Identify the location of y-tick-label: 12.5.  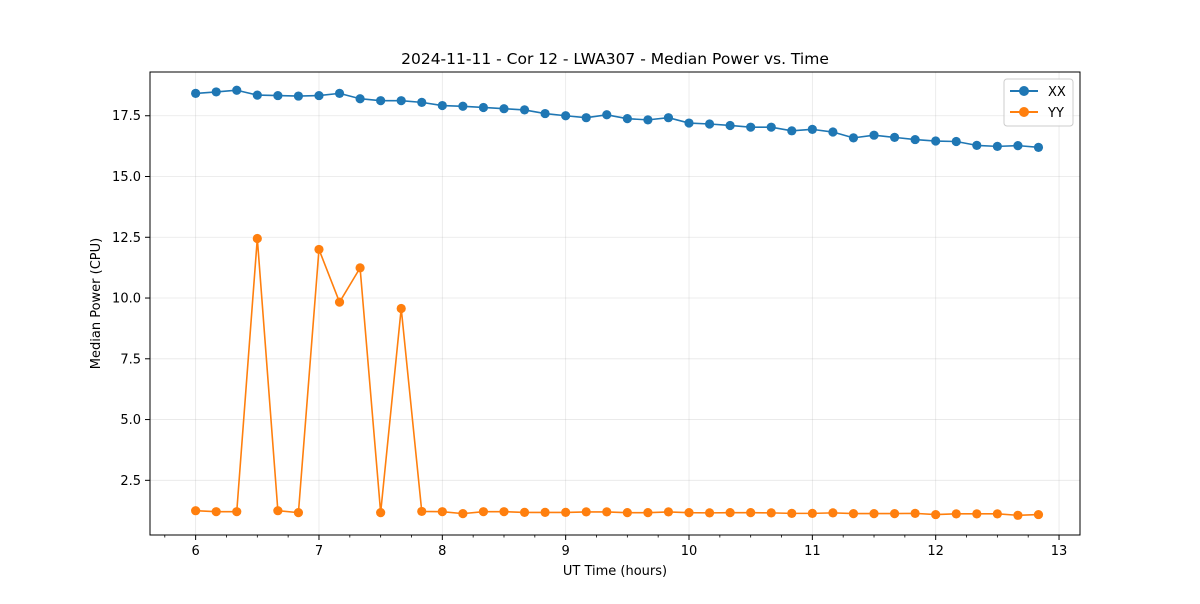
(126, 238).